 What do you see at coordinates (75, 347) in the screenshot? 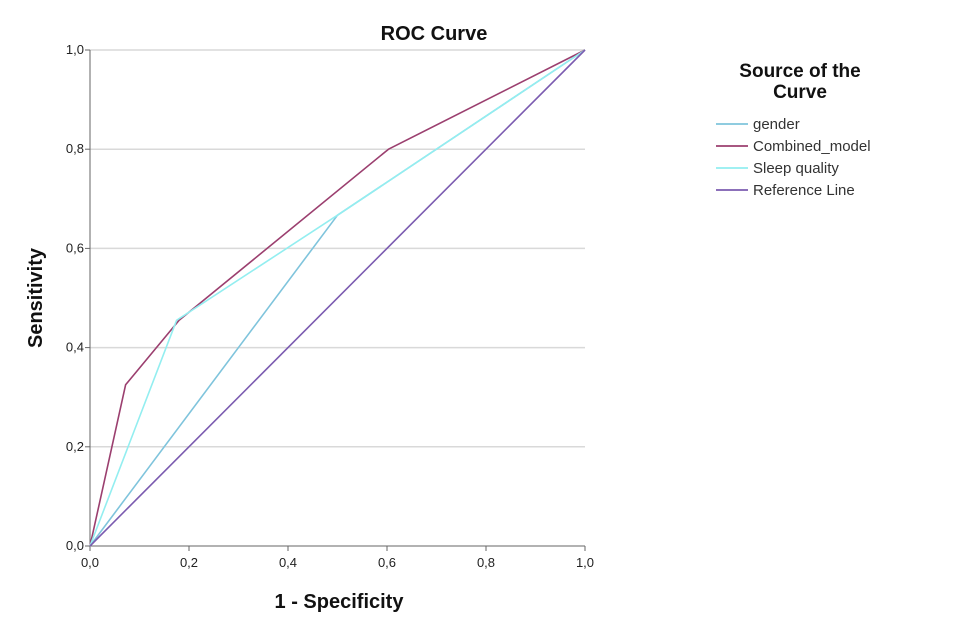
I see `y-tick-label: 0,4` at bounding box center [75, 347].